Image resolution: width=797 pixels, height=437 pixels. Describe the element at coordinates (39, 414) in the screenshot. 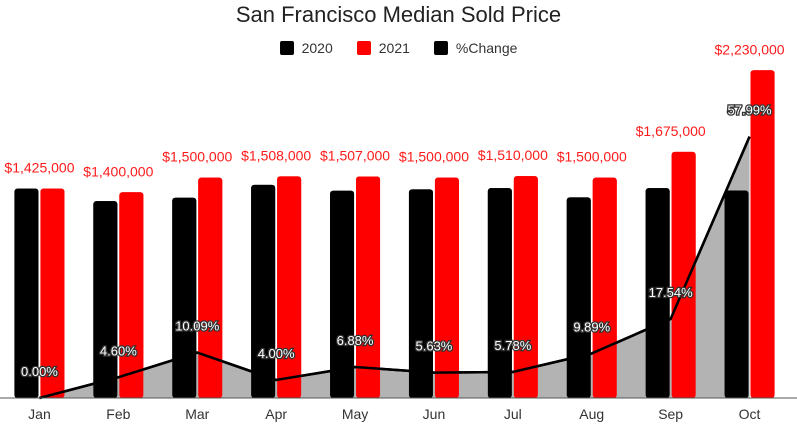

I see `x-tick-label: Jan` at that location.